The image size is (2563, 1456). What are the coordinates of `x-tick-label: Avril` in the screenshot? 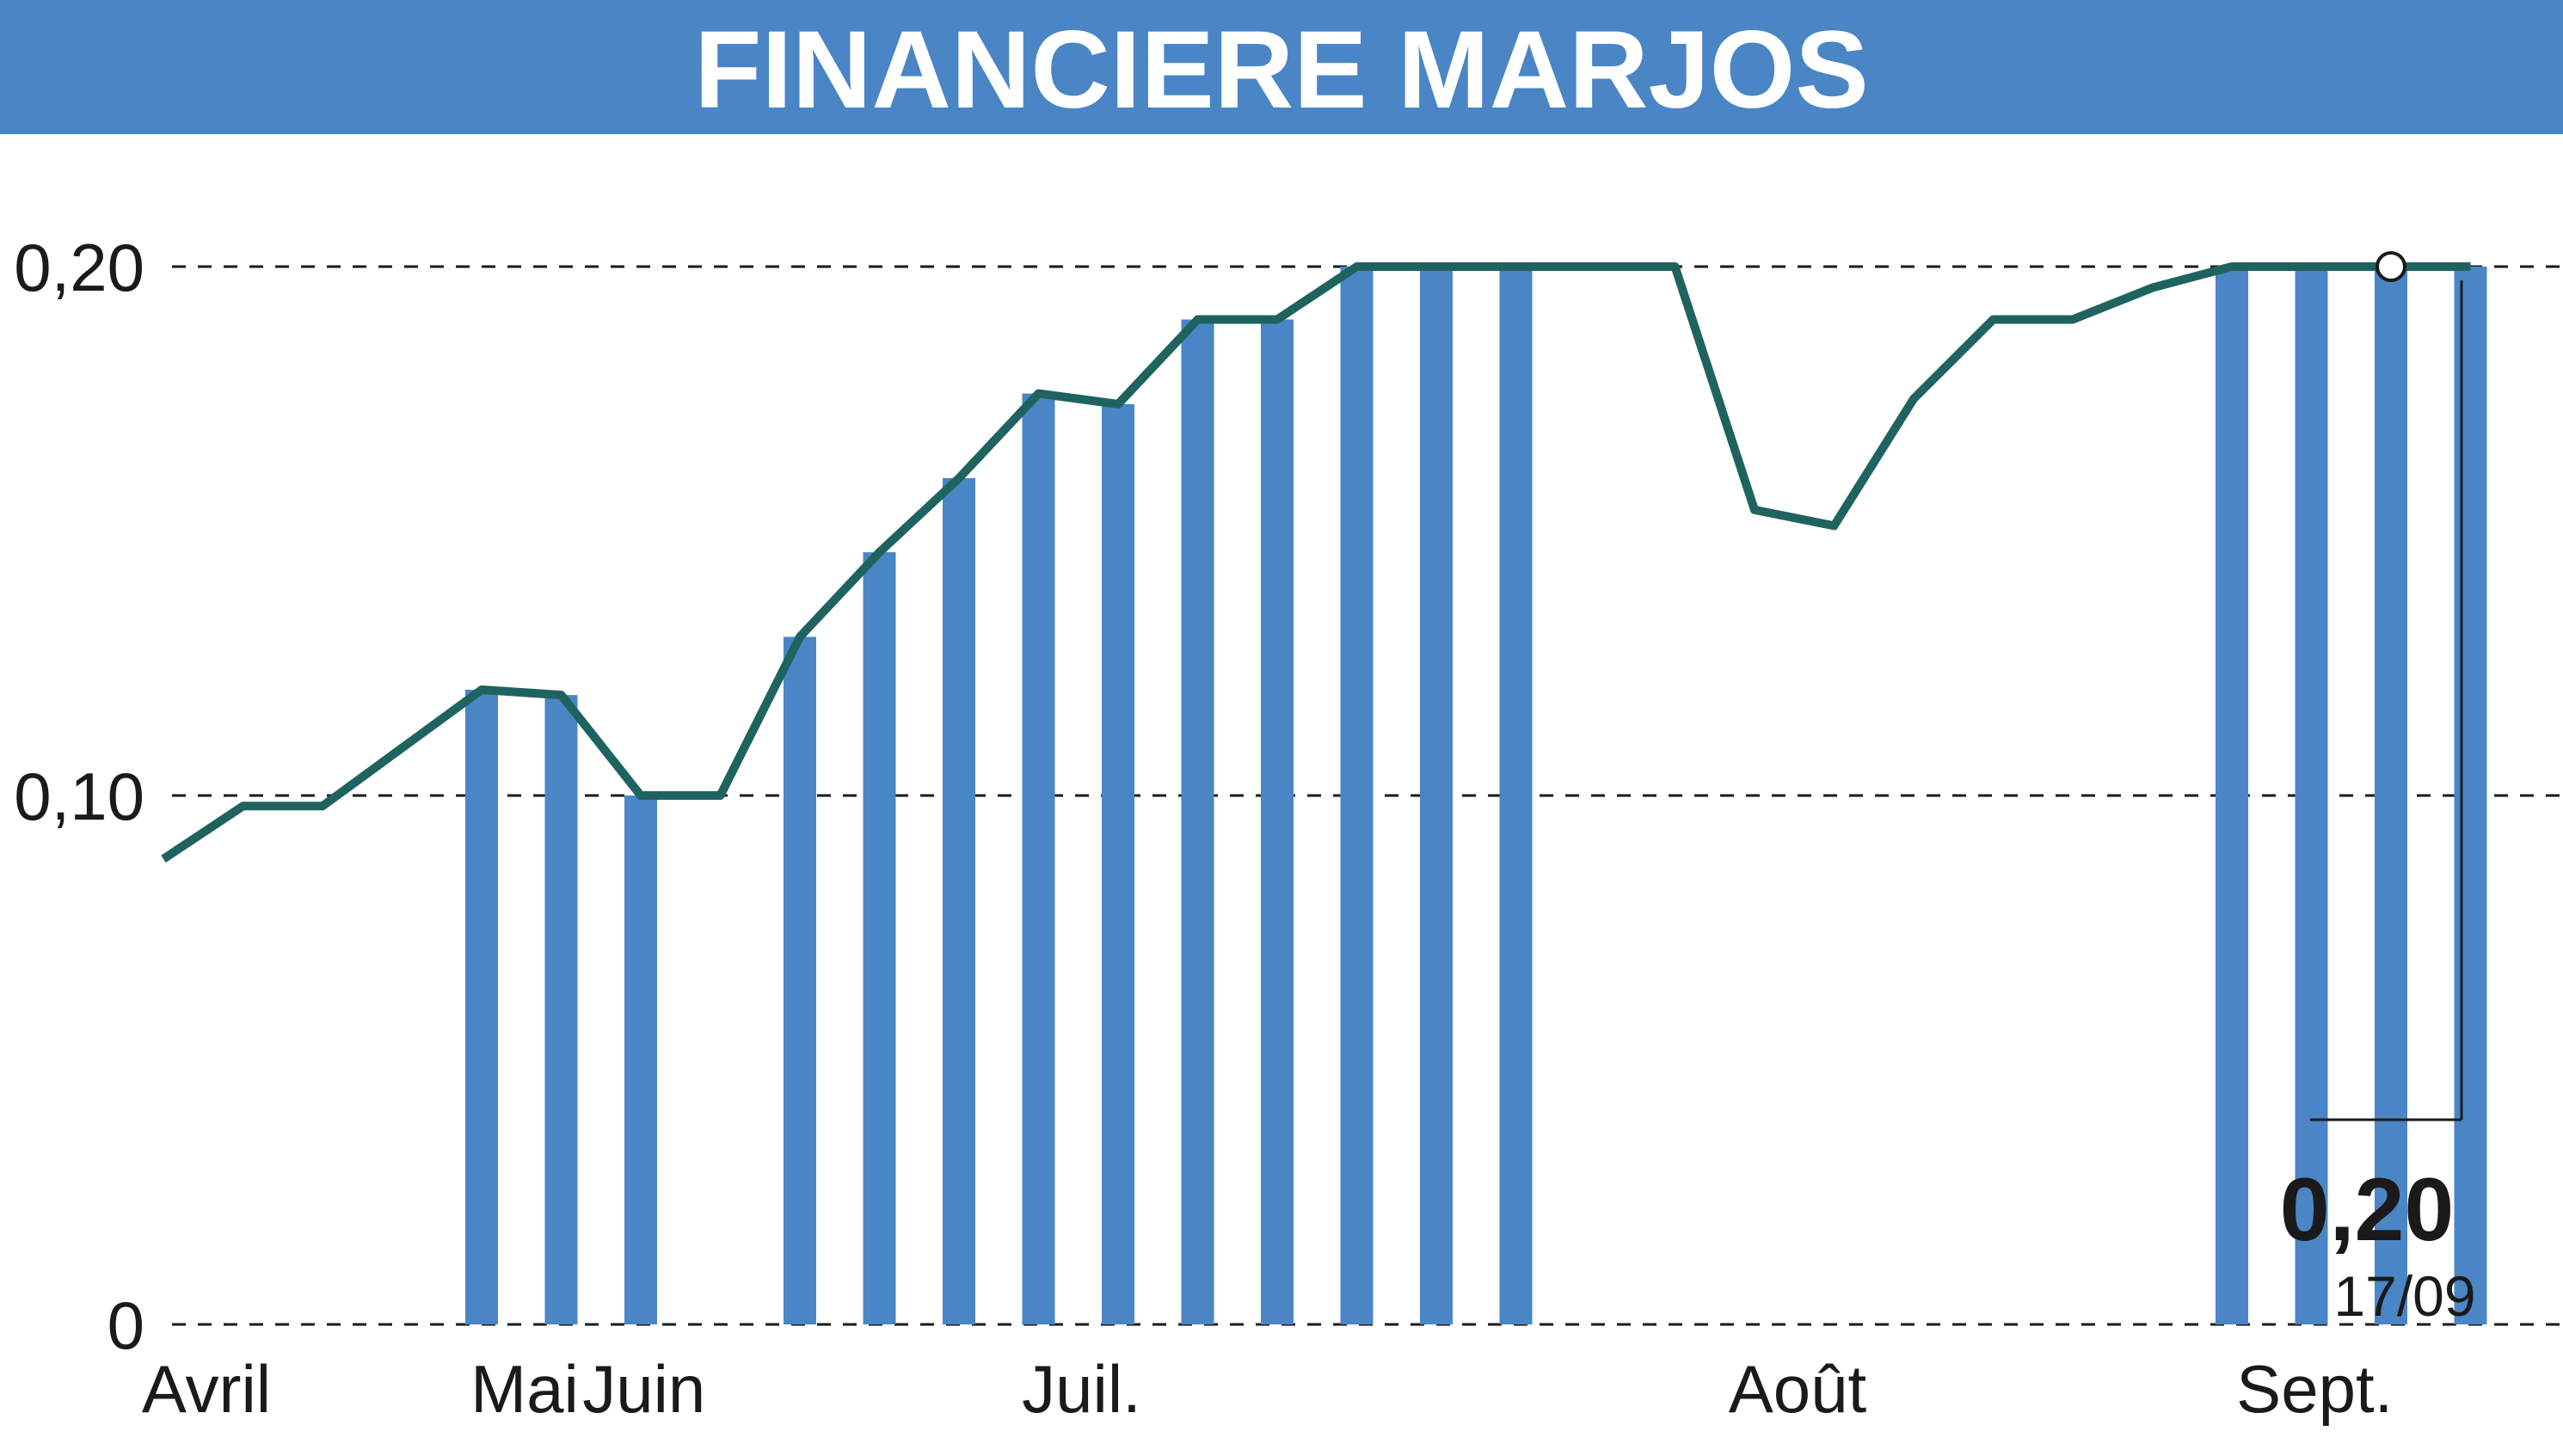 It's located at (206, 1389).